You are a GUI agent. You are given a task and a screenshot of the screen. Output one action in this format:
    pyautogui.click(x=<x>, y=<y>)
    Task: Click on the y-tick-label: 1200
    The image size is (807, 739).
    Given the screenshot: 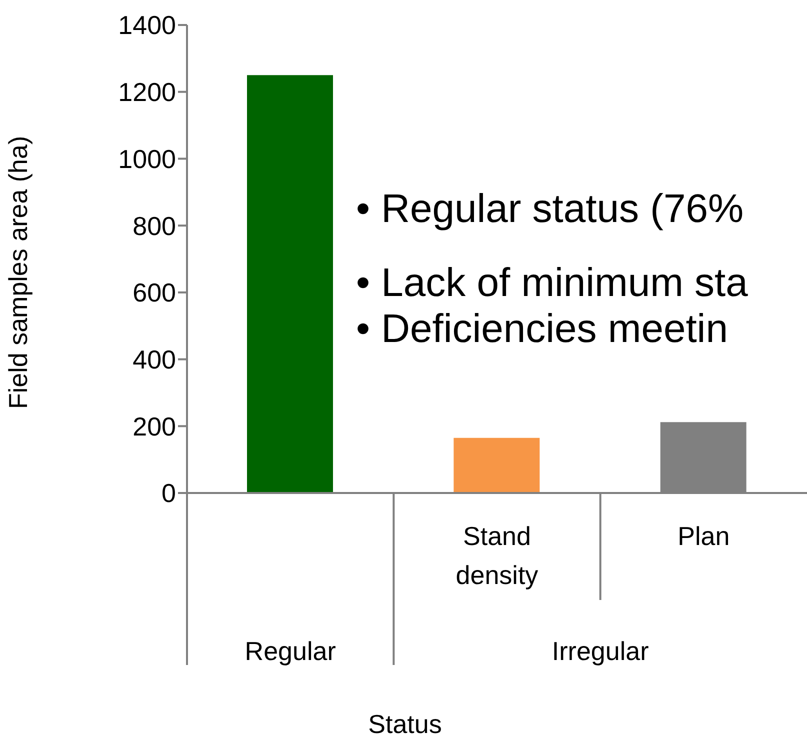 What is the action you would take?
    pyautogui.click(x=147, y=92)
    